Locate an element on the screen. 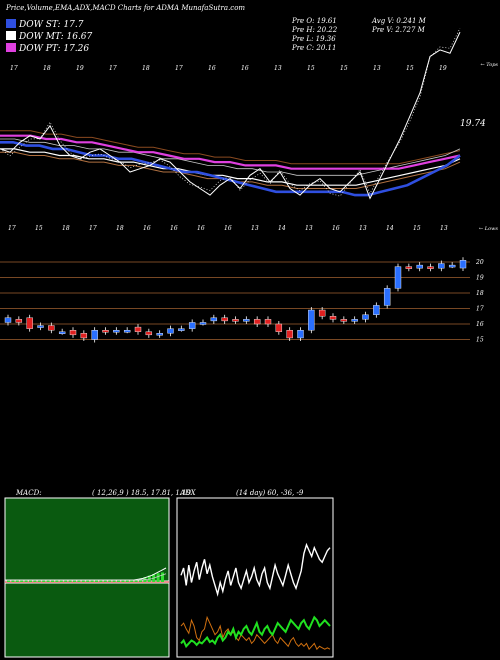  legend-swatch-pt is located at coordinates (11, 47).